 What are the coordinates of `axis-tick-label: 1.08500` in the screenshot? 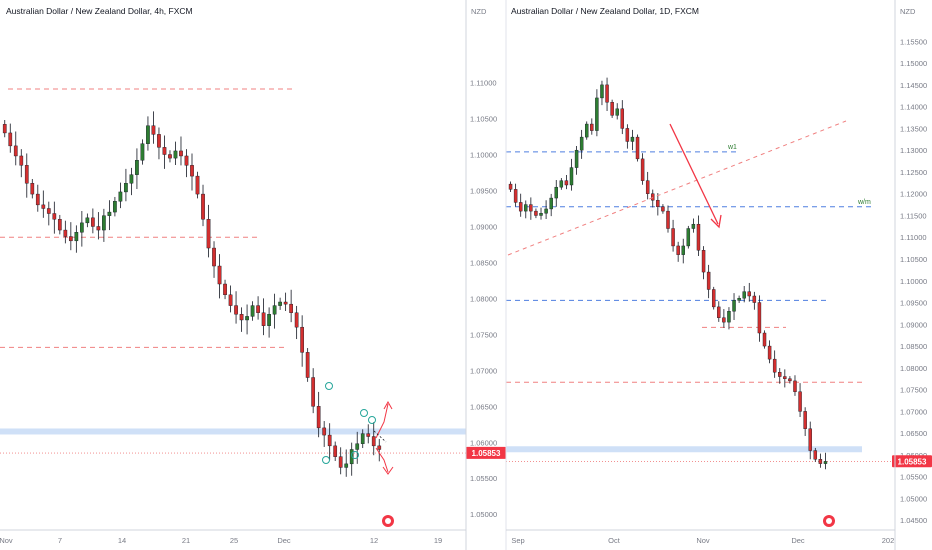 It's located at (913, 346).